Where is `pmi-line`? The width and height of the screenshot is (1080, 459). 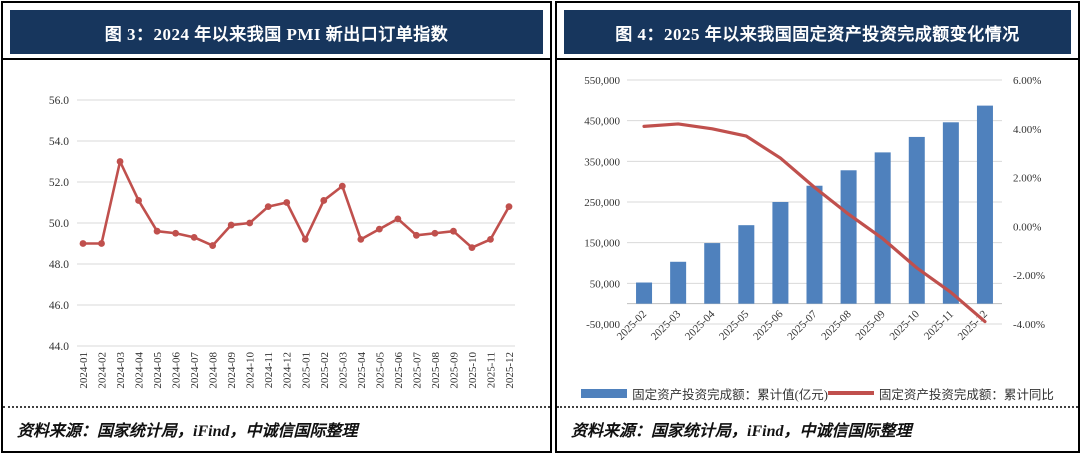
pmi-line is located at coordinates (296, 204).